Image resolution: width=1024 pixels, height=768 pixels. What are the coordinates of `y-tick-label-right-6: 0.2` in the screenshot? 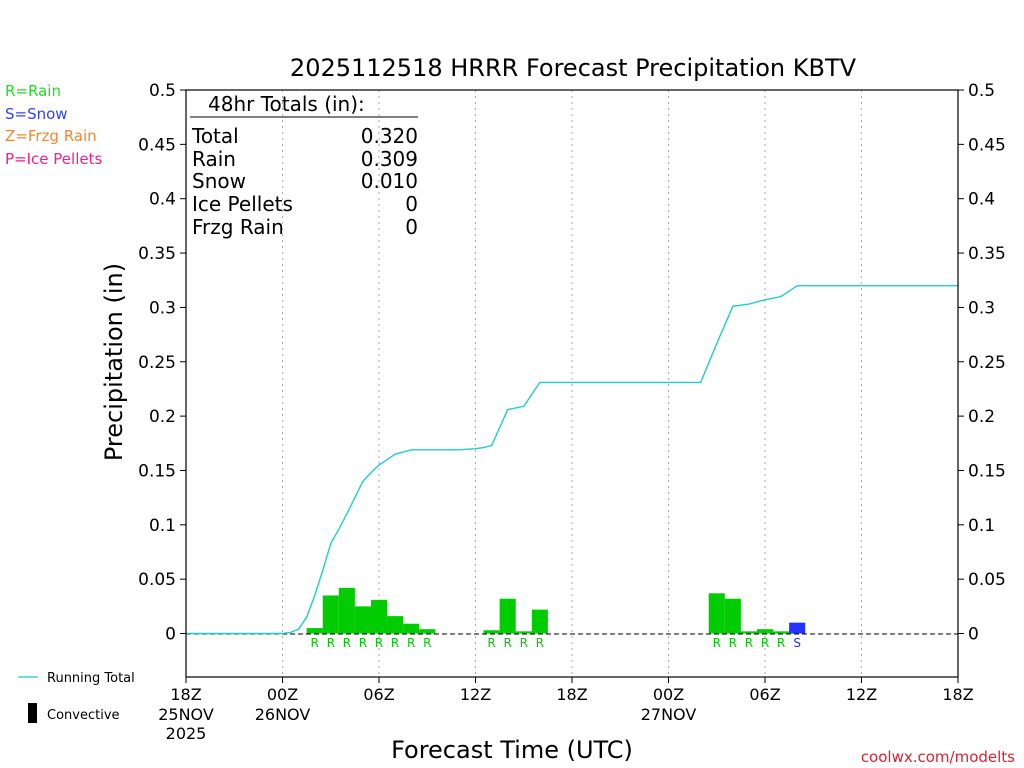 It's located at (981, 417).